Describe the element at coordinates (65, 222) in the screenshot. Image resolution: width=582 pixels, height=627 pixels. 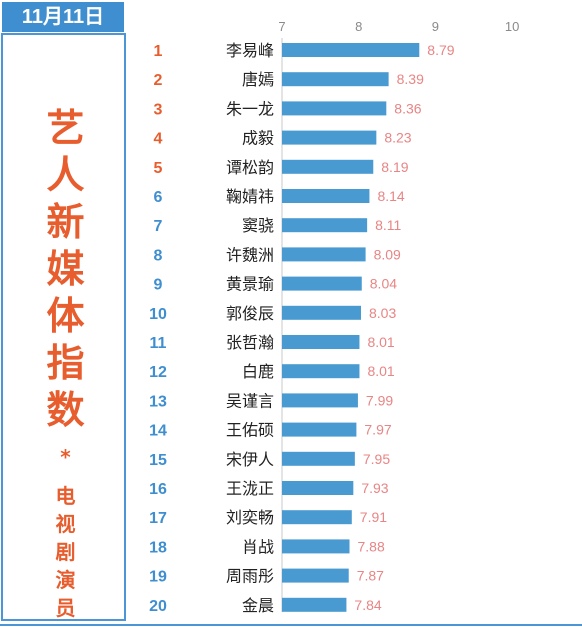
I see `panel-title-char: 新` at that location.